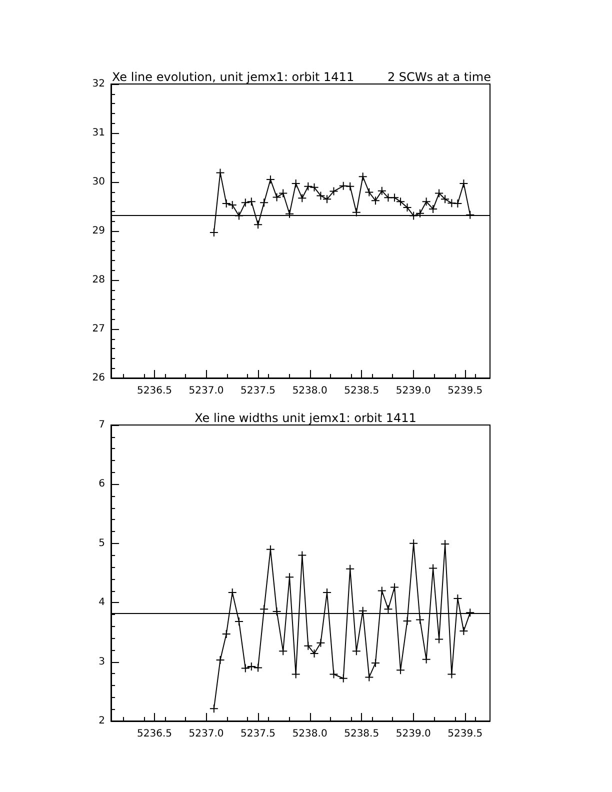 The width and height of the screenshot is (612, 792). Describe the element at coordinates (98, 378) in the screenshot. I see `y-tick-label: 26` at that location.